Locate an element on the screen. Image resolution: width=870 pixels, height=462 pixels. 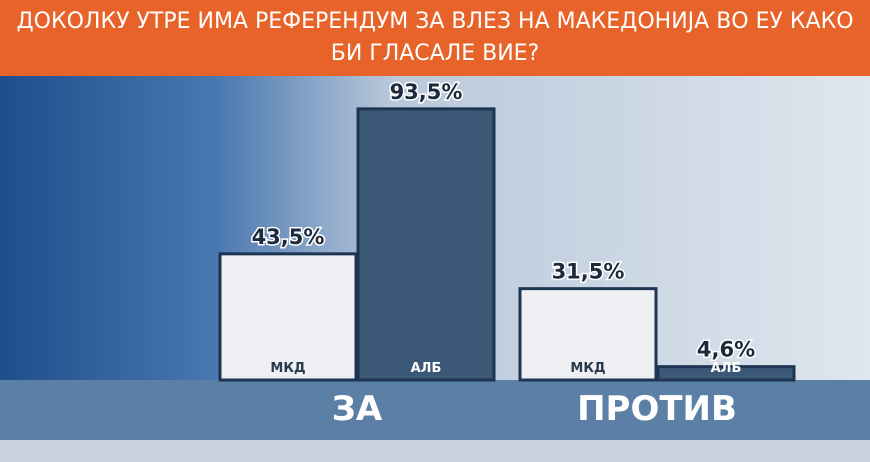
value-label: 93,5% is located at coordinates (426, 92).